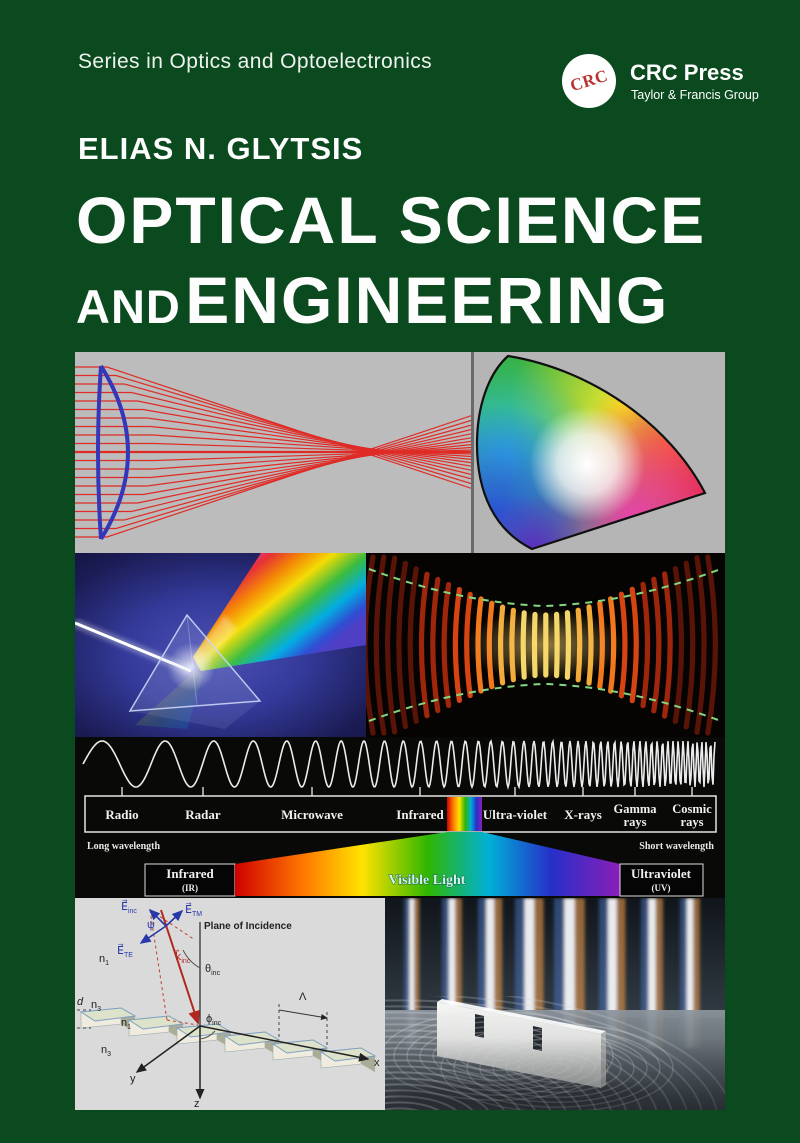  I want to click on plane-of-incidence-label: Plane of Incidence, so click(248, 926).